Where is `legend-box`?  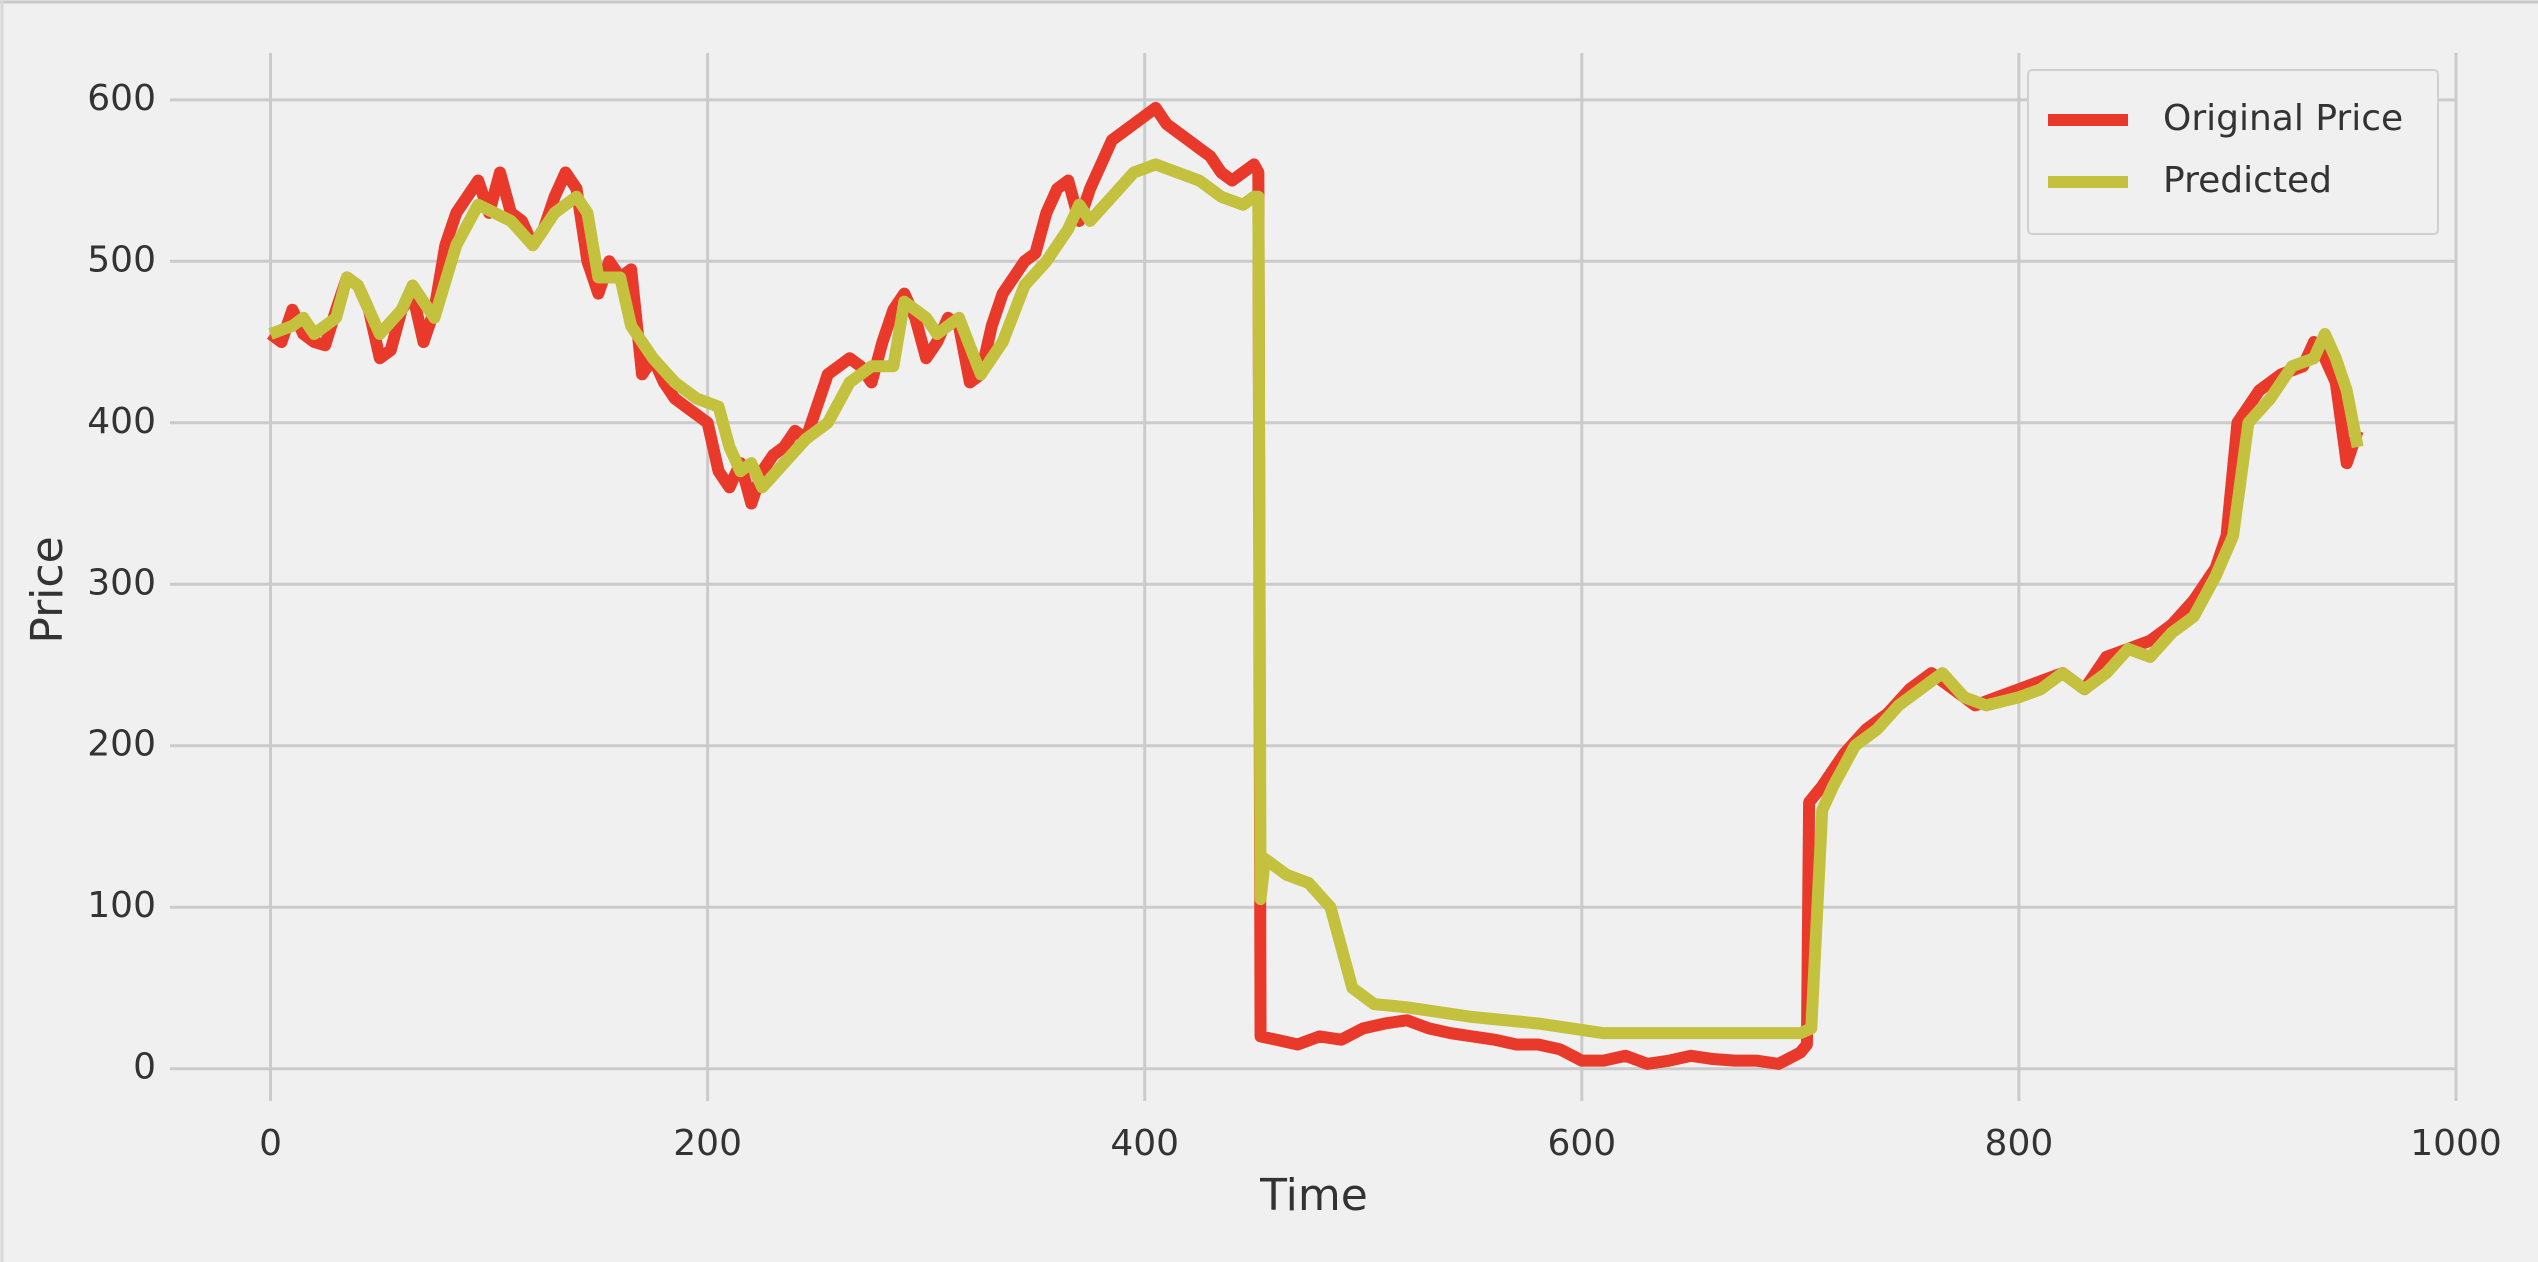 legend-box is located at coordinates (2233, 152).